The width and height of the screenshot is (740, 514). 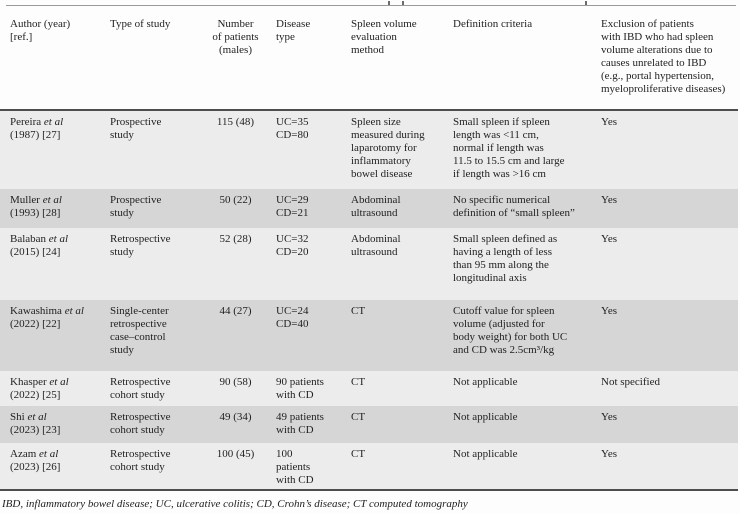 I want to click on author-ref: (2022) [25], so click(x=35, y=395).